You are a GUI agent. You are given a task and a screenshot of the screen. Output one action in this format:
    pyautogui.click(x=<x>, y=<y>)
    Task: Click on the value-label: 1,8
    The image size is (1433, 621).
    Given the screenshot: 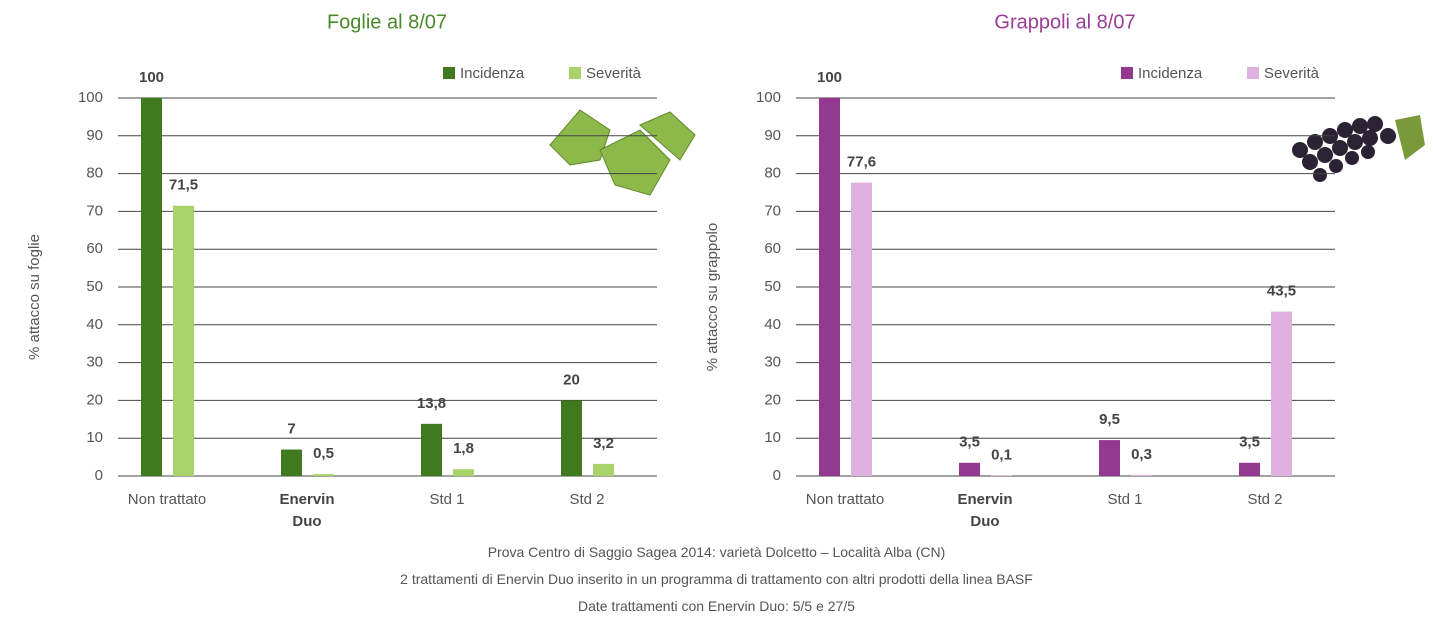 What is the action you would take?
    pyautogui.click(x=463, y=448)
    